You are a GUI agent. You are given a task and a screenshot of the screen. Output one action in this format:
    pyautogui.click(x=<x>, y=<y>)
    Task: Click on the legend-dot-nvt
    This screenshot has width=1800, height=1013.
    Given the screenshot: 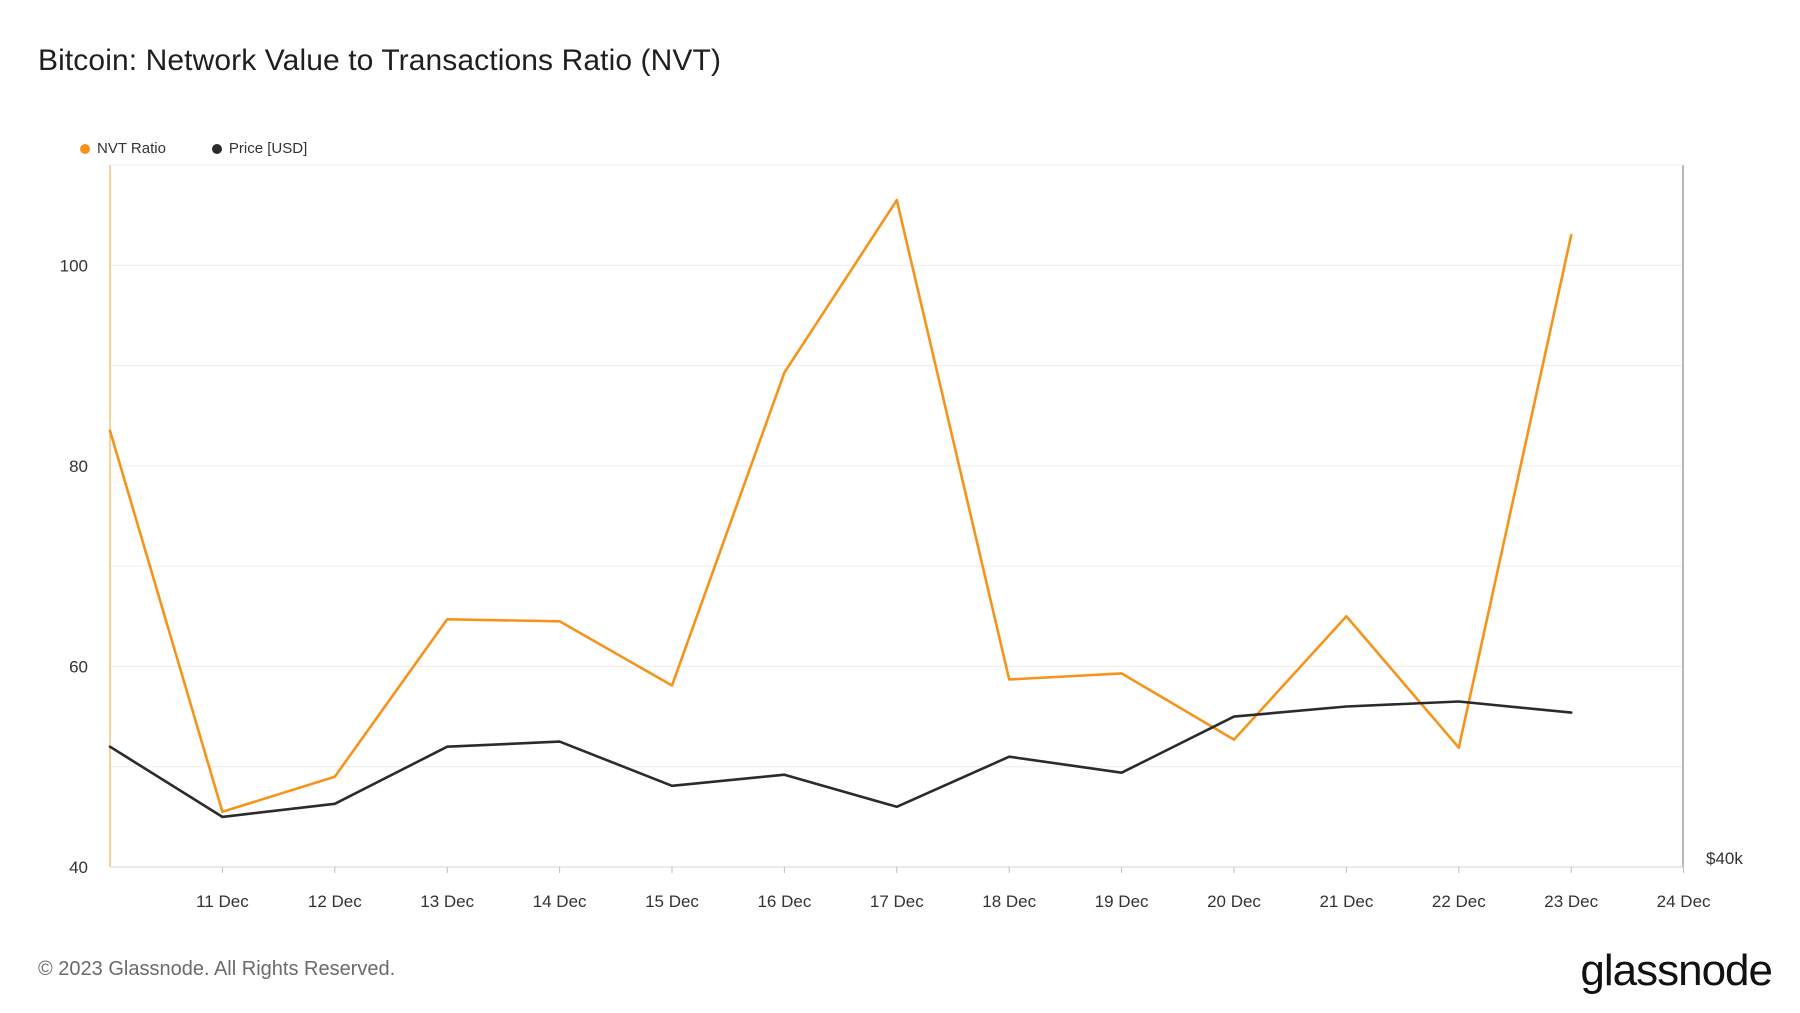 What is the action you would take?
    pyautogui.click(x=85, y=148)
    